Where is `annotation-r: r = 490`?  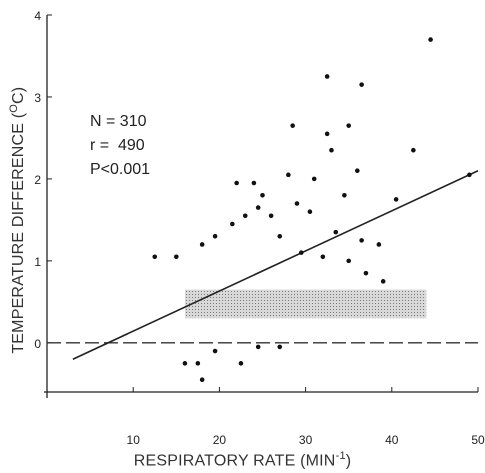
annotation-r: r = 490 is located at coordinates (117, 145).